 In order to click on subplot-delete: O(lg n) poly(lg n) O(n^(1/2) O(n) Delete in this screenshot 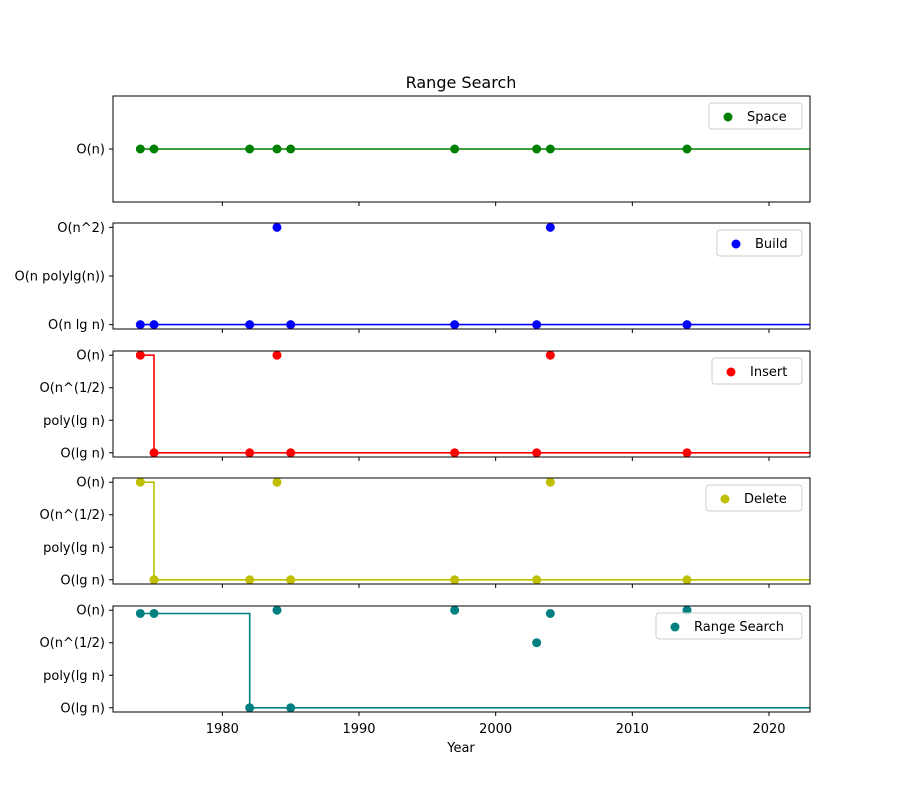, I will do `click(425, 532)`.